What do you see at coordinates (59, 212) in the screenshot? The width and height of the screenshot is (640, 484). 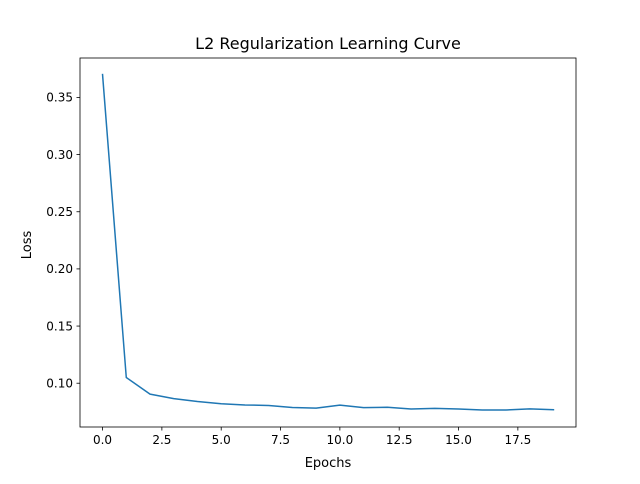 I see `y-tick-label: 0.25` at bounding box center [59, 212].